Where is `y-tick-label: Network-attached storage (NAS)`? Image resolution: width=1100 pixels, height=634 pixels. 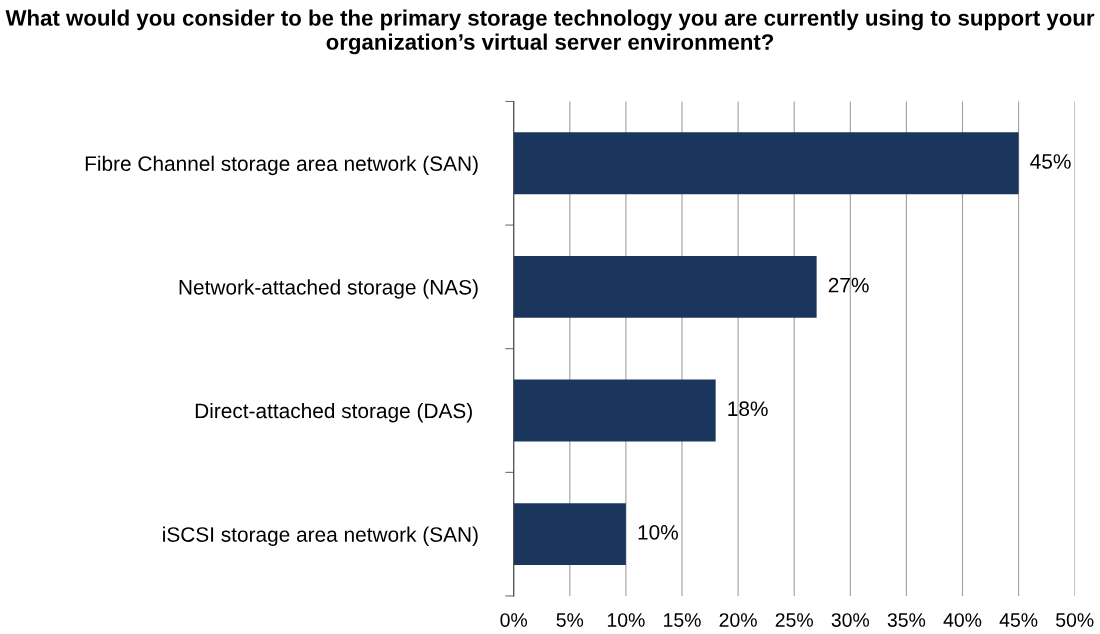
y-tick-label: Network-attached storage (NAS) is located at coordinates (328, 289).